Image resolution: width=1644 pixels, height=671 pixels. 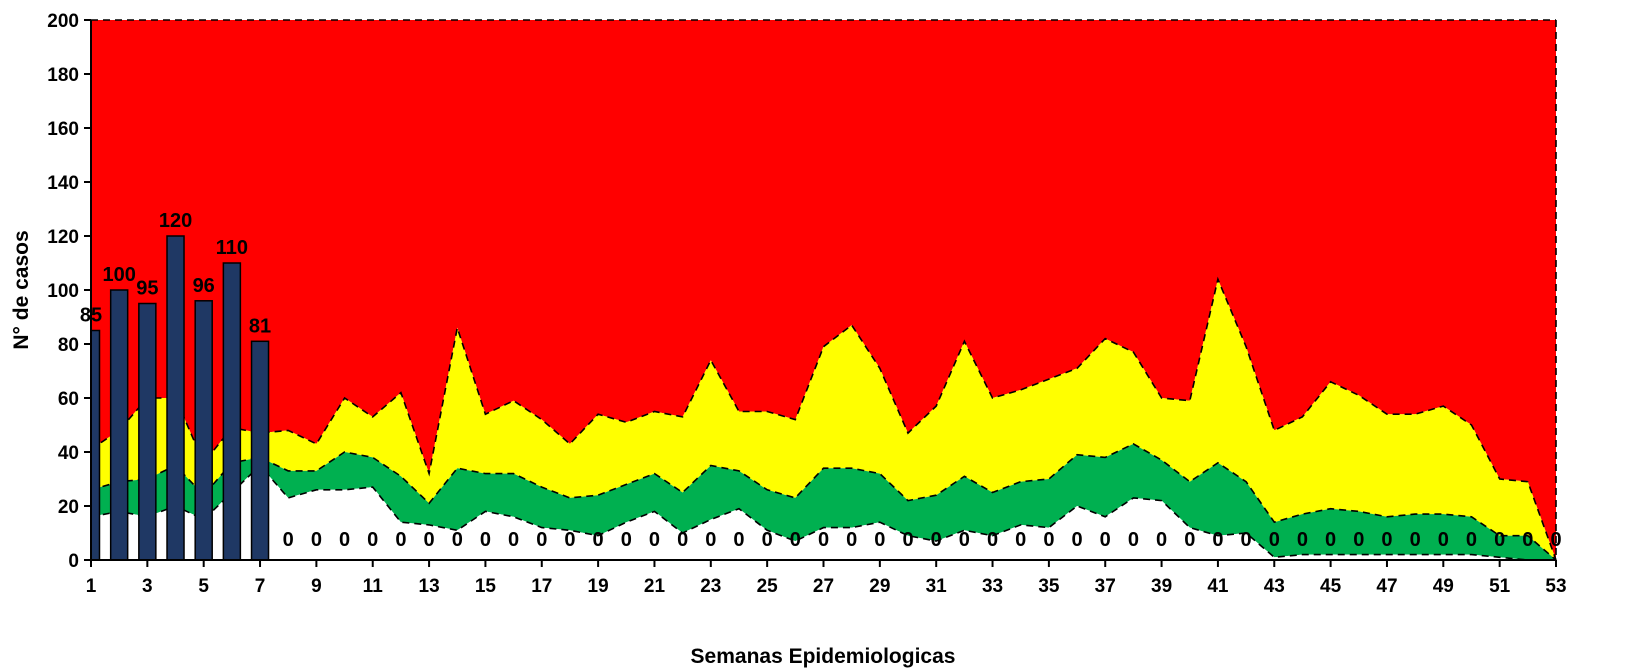 I want to click on x-tick-label: 39, so click(x=1161, y=586).